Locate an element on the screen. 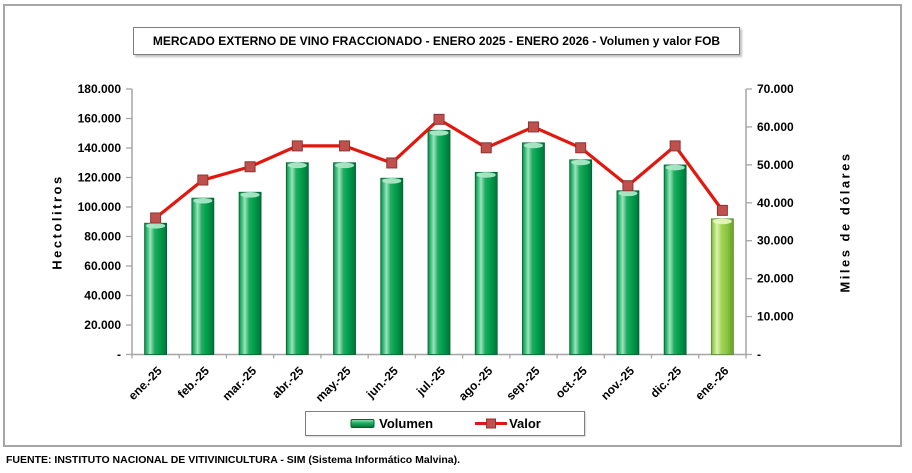 This screenshot has width=912, height=473. volumen-bar-nov.-25 is located at coordinates (628, 272).